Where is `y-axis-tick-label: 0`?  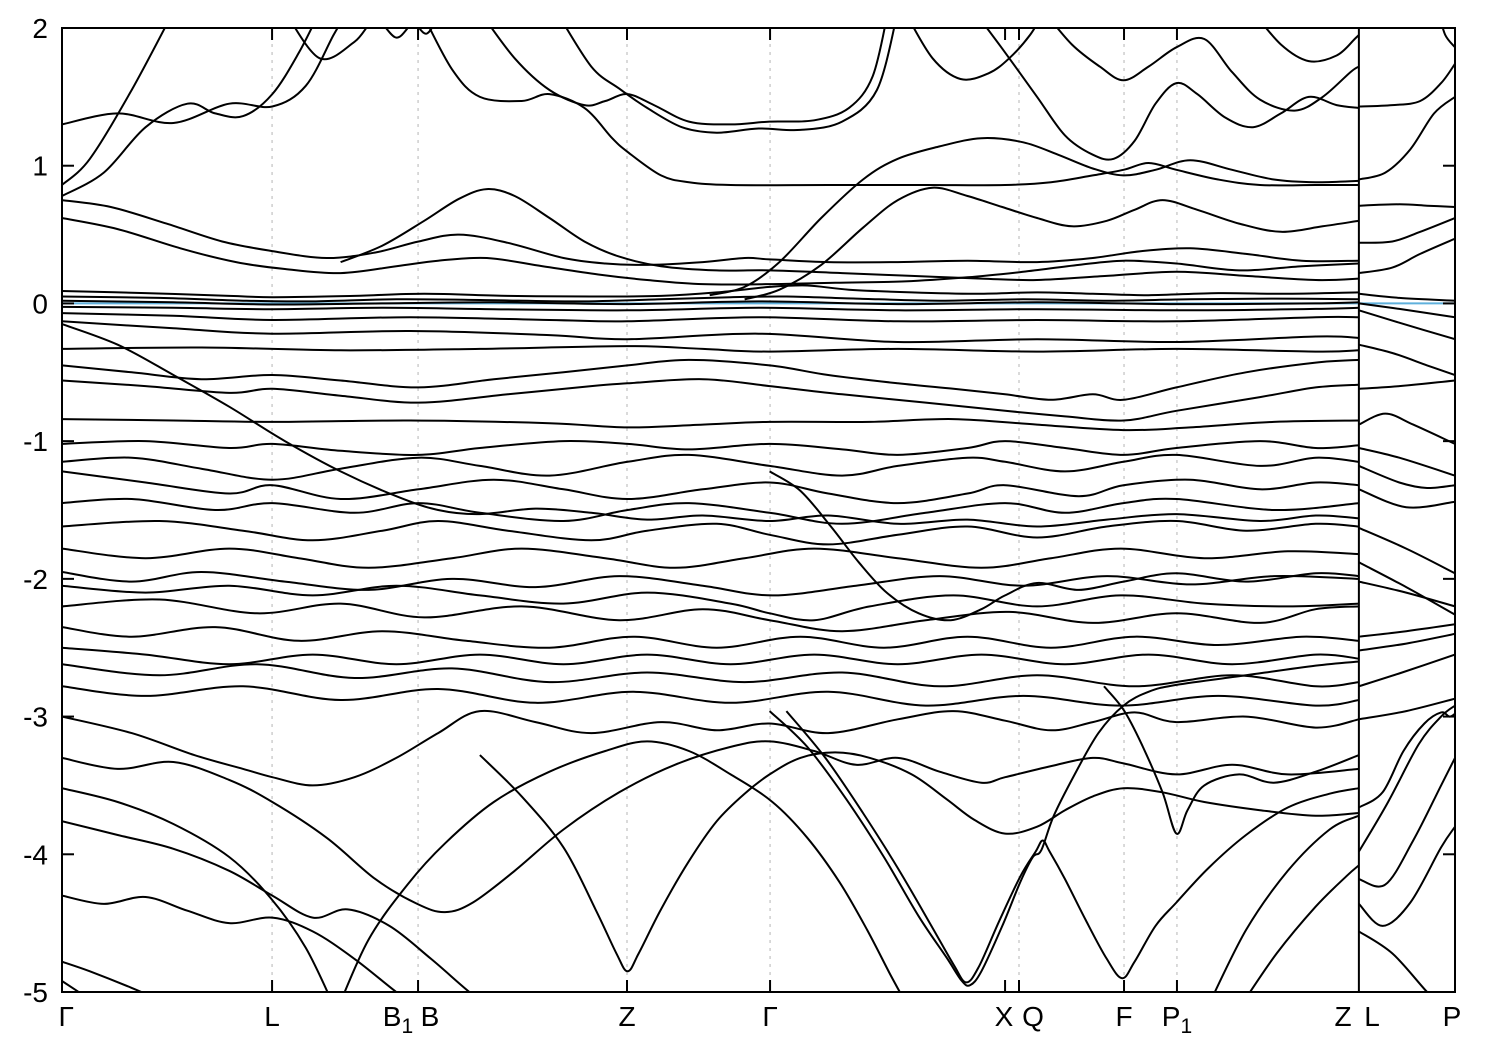
y-axis-tick-label: 0 is located at coordinates (40, 303).